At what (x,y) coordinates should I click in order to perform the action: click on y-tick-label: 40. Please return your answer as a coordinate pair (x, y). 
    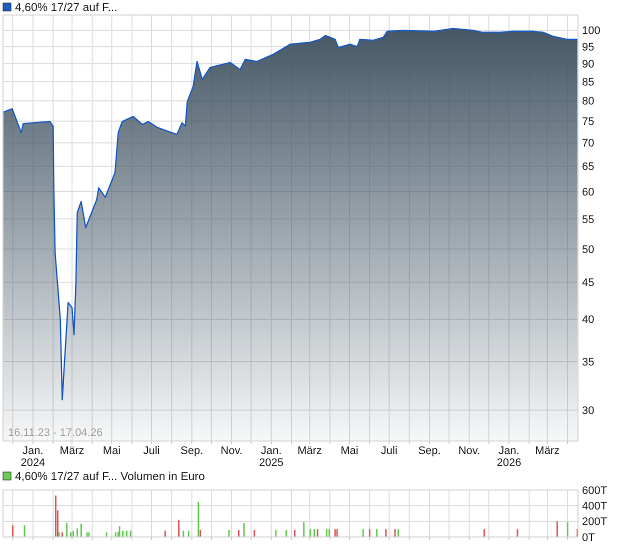
    Looking at the image, I should click on (588, 320).